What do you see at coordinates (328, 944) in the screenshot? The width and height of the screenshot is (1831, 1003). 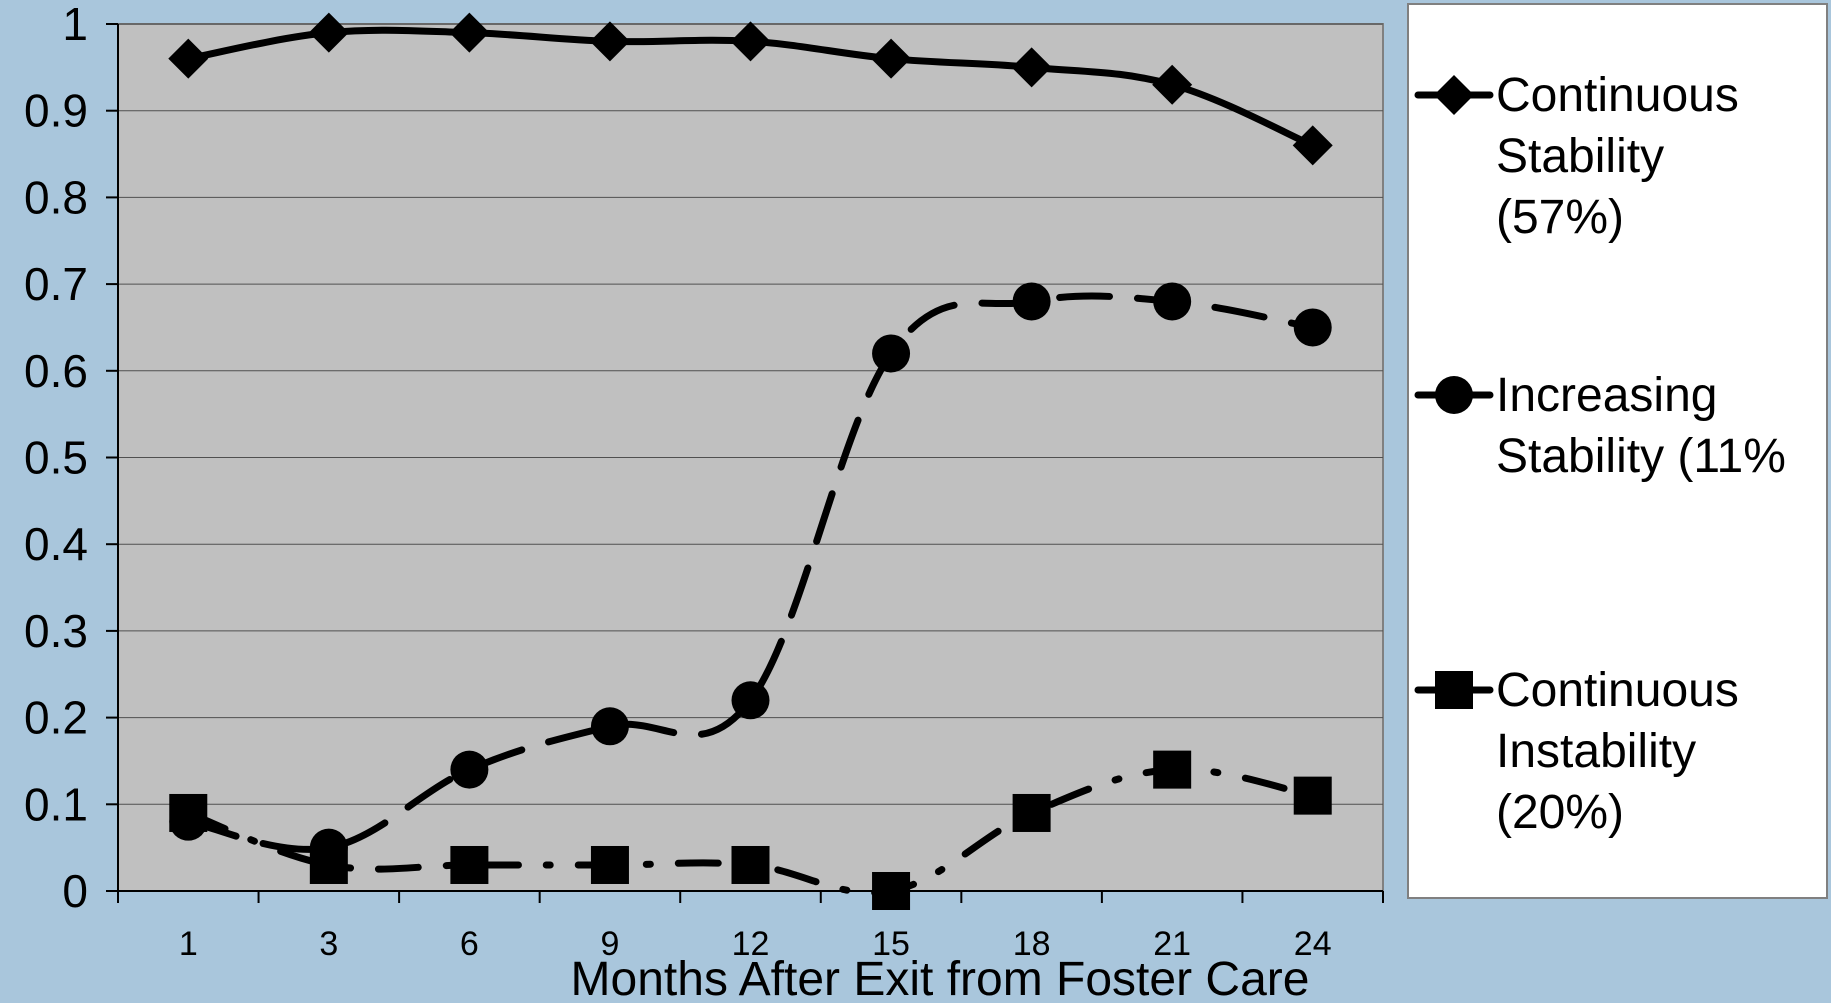 I see `x-tick-label: 3` at bounding box center [328, 944].